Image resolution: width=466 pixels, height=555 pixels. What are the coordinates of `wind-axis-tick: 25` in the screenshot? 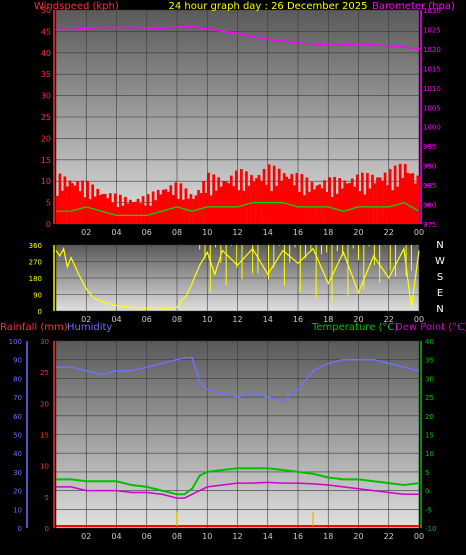 It's located at (46, 117).